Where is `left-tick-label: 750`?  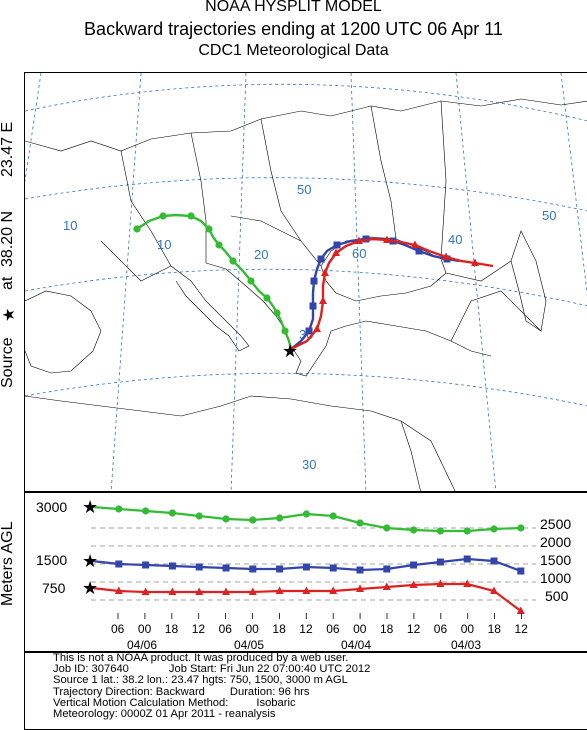
left-tick-label: 750 is located at coordinates (54, 588).